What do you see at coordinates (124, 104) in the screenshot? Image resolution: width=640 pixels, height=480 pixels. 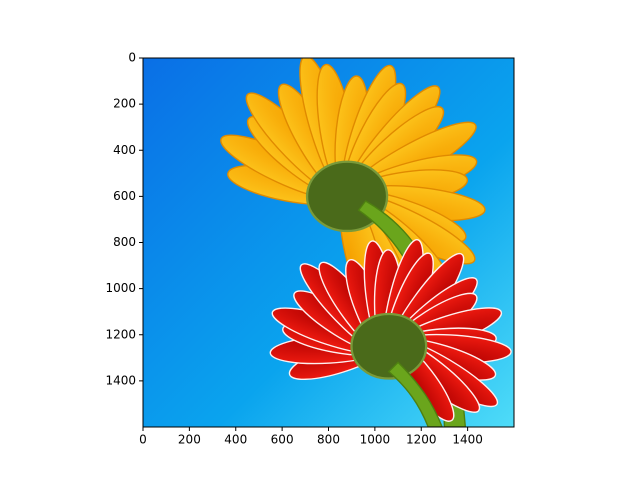 I see `y-tick-label: 200` at bounding box center [124, 104].